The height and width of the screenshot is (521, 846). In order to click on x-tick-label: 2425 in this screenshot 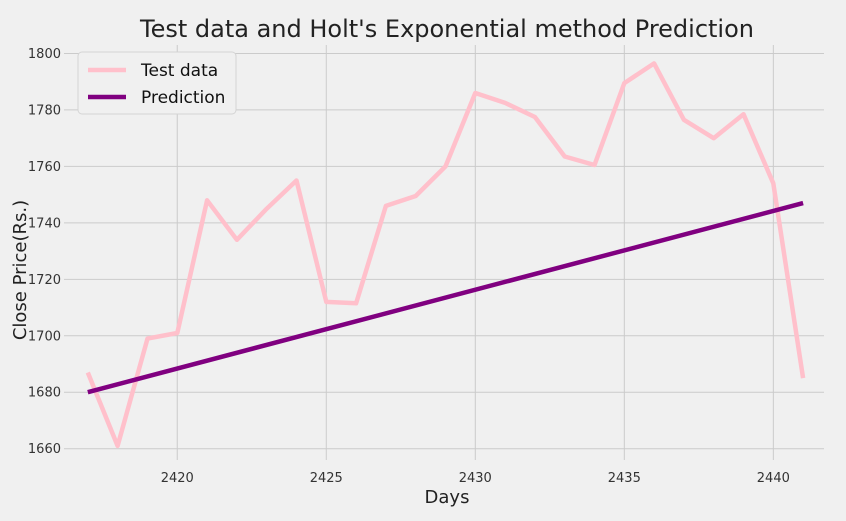, I will do `click(326, 478)`.